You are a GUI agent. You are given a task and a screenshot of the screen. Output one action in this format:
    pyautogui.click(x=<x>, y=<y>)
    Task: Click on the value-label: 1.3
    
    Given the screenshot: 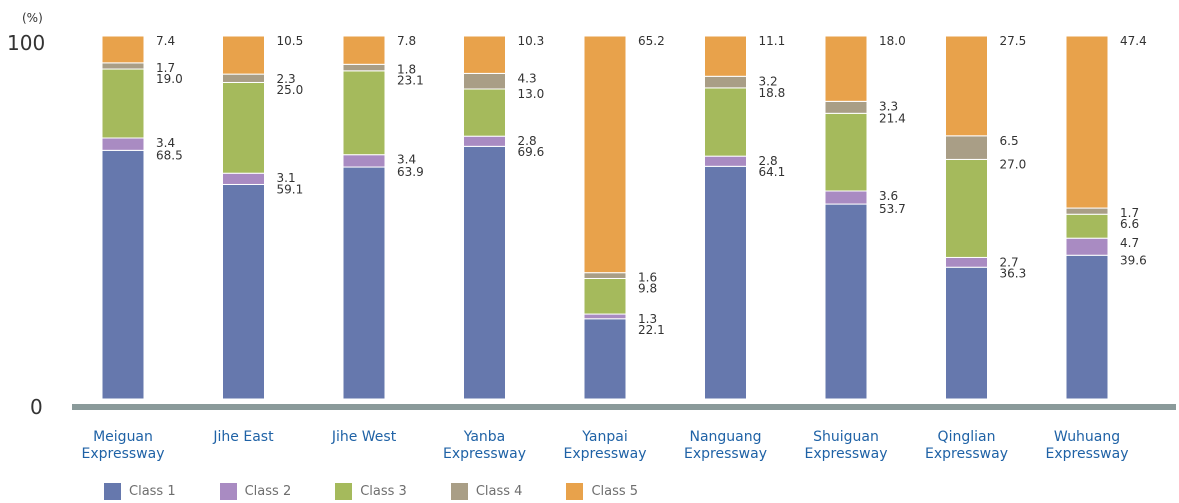 What is the action you would take?
    pyautogui.click(x=647, y=319)
    